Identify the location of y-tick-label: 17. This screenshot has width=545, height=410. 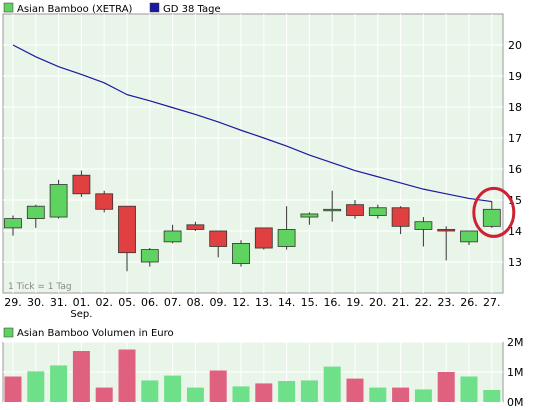
(515, 138).